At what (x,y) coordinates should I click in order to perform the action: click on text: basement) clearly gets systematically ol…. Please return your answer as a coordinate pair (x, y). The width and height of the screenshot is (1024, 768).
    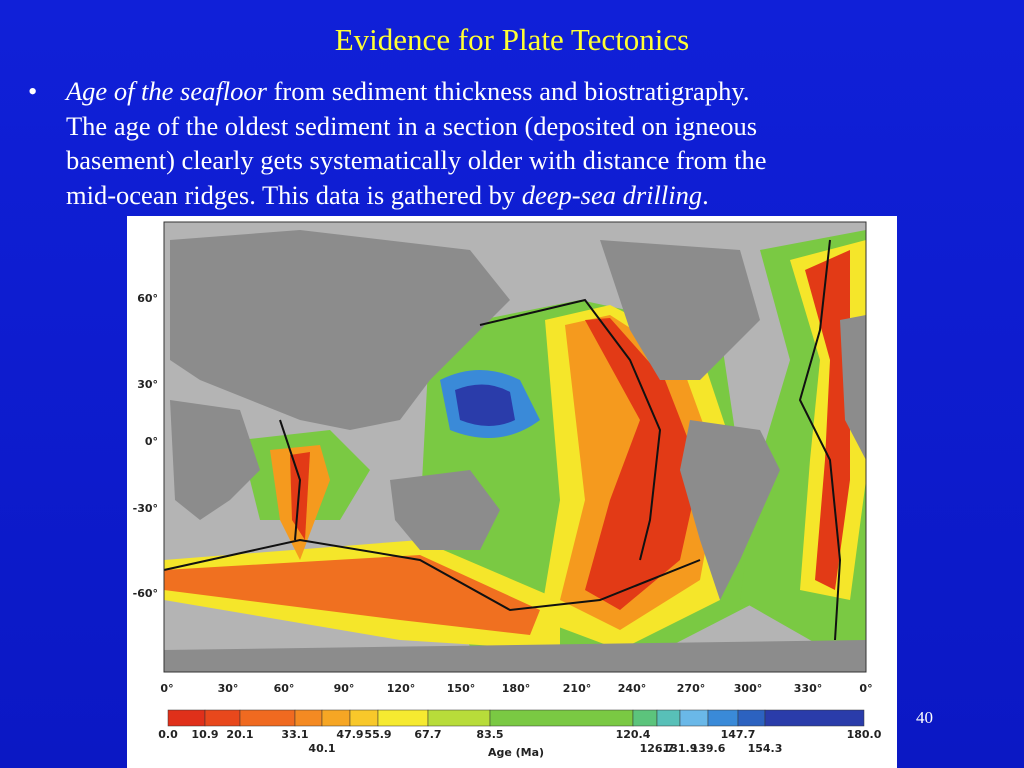
    Looking at the image, I should click on (416, 160).